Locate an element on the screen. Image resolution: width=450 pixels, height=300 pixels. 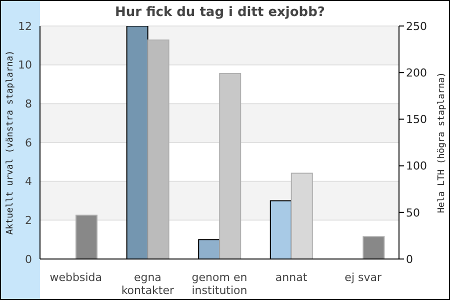
y-tick-label: 12 is located at coordinates (25, 26).